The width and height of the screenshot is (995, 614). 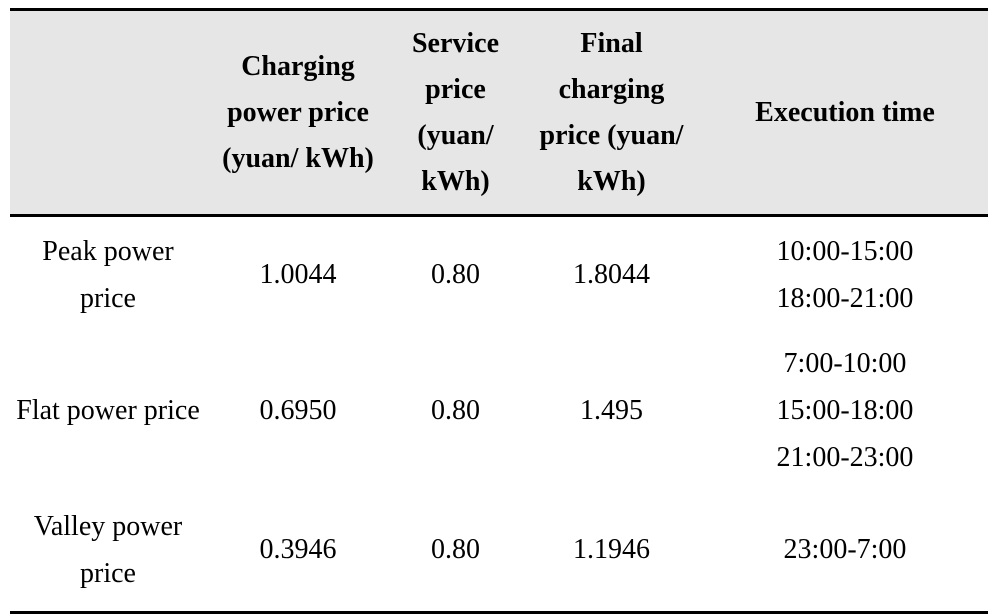 I want to click on charging-power-price-cell: 1.0044, so click(x=298, y=275).